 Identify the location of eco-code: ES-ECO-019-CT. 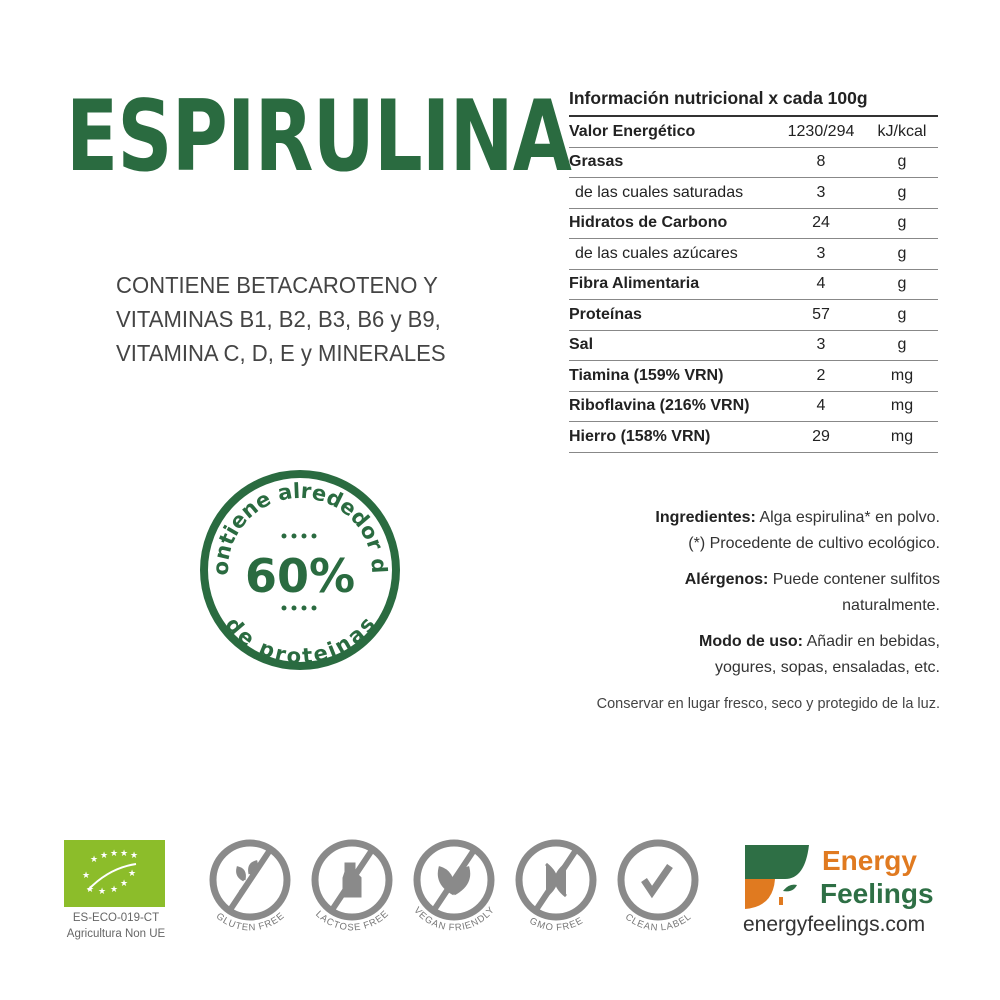
(116, 918).